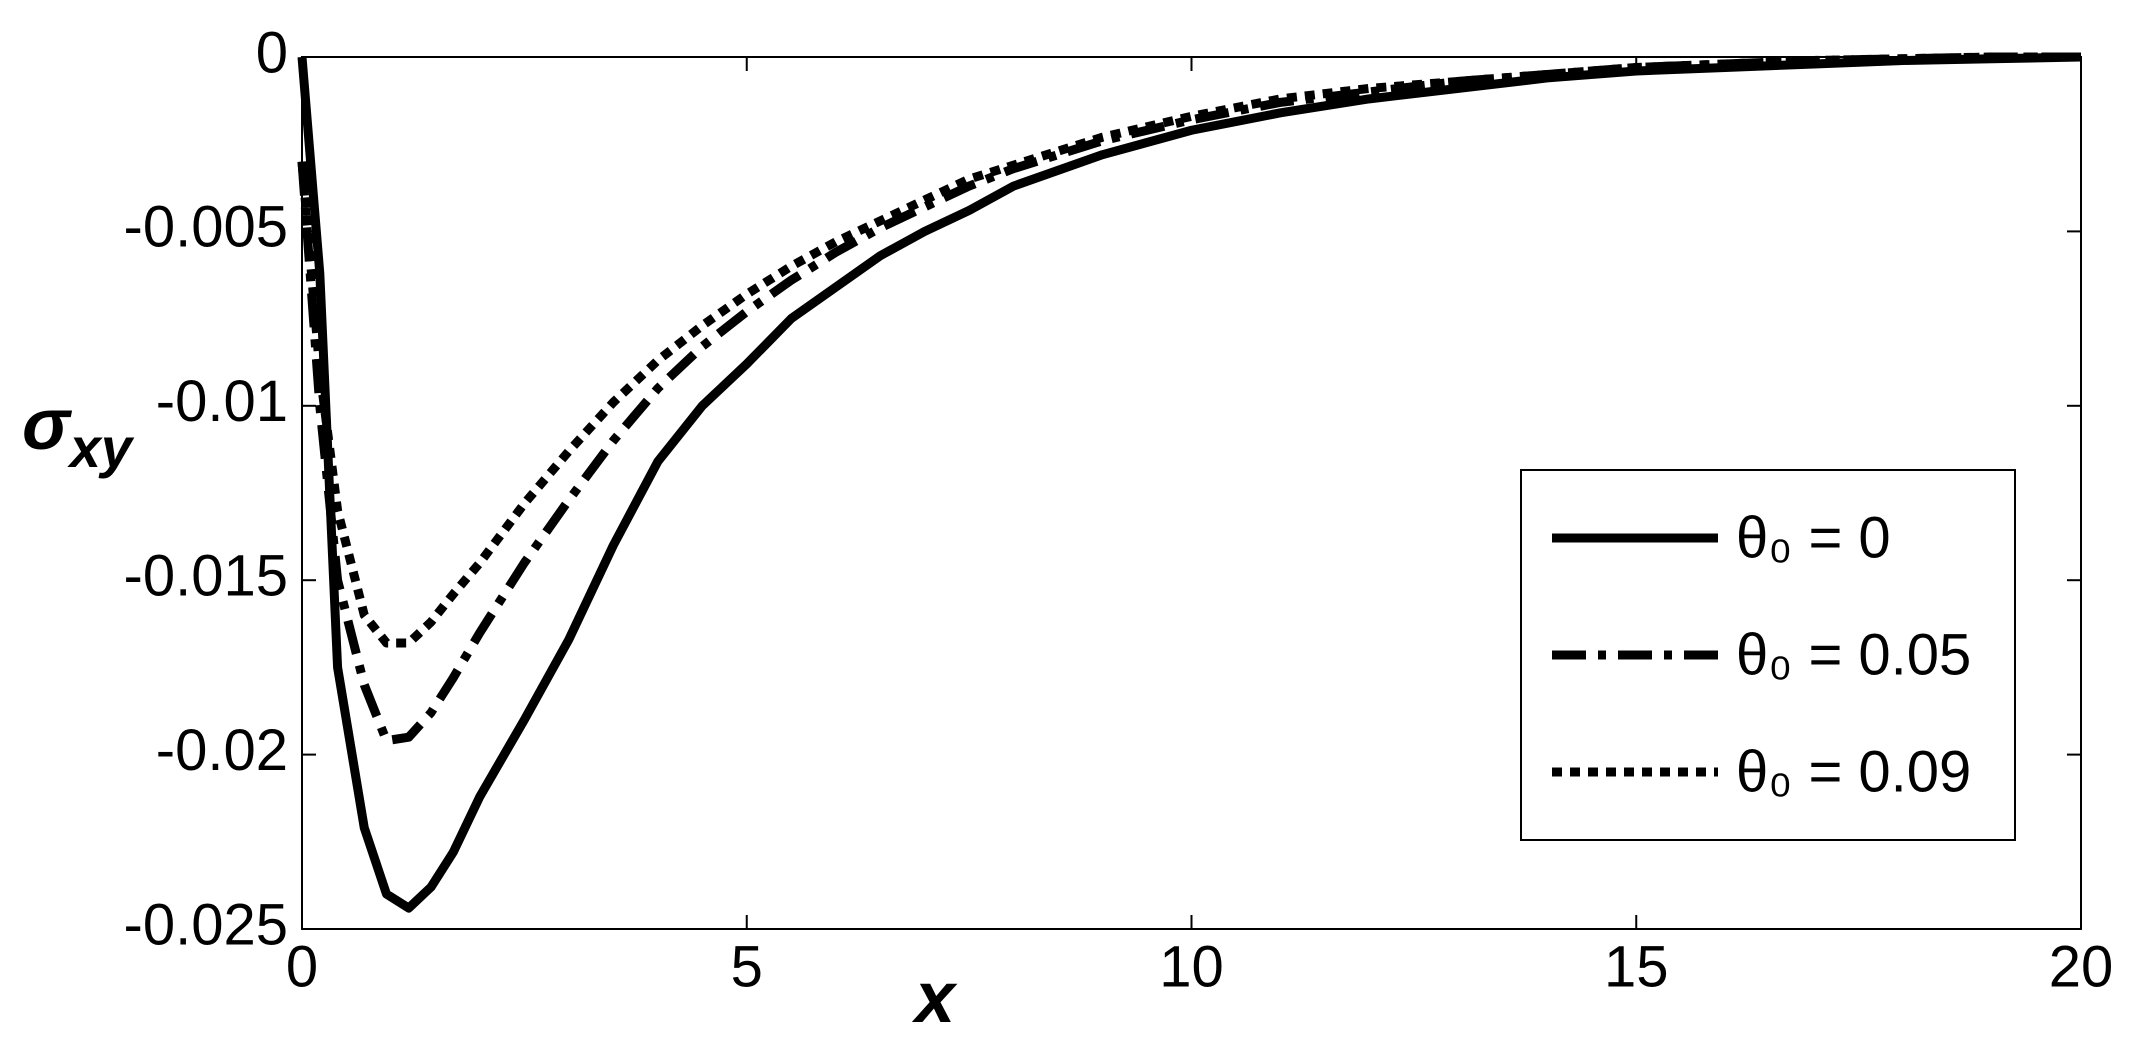 The width and height of the screenshot is (2135, 1057). What do you see at coordinates (47, 425) in the screenshot?
I see `y-axis-symbol: σ` at bounding box center [47, 425].